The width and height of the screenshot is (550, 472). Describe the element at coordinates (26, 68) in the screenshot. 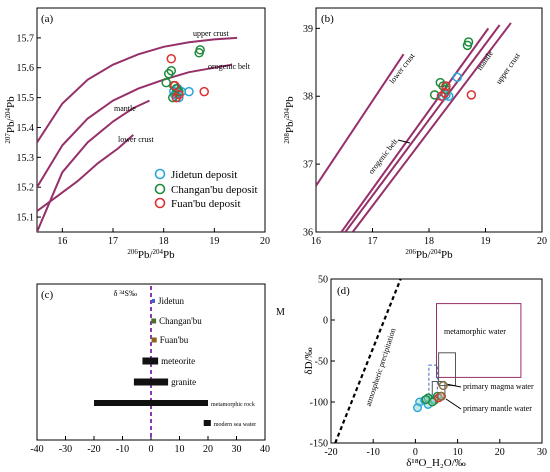

I see `y-tick-label: 15.6` at that location.